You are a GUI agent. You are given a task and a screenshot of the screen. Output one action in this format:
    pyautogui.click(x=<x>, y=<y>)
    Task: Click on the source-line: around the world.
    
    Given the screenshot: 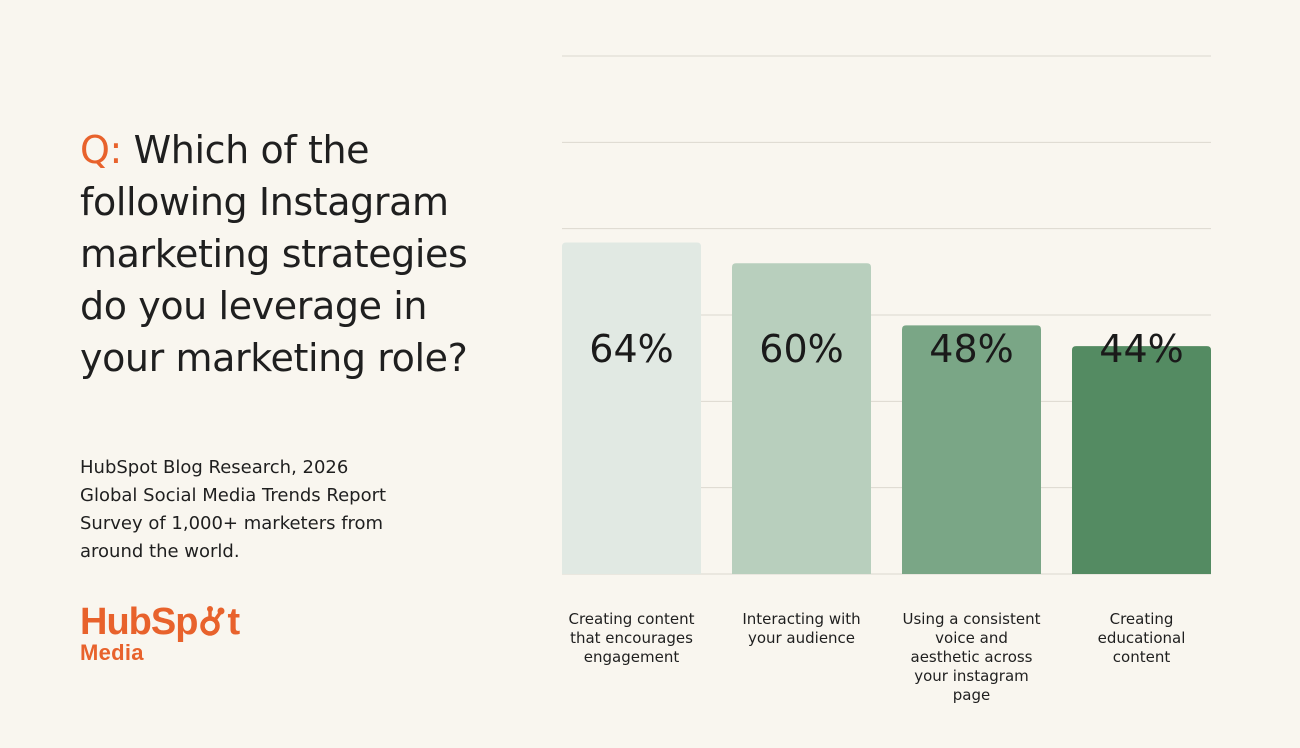 What is the action you would take?
    pyautogui.click(x=160, y=551)
    